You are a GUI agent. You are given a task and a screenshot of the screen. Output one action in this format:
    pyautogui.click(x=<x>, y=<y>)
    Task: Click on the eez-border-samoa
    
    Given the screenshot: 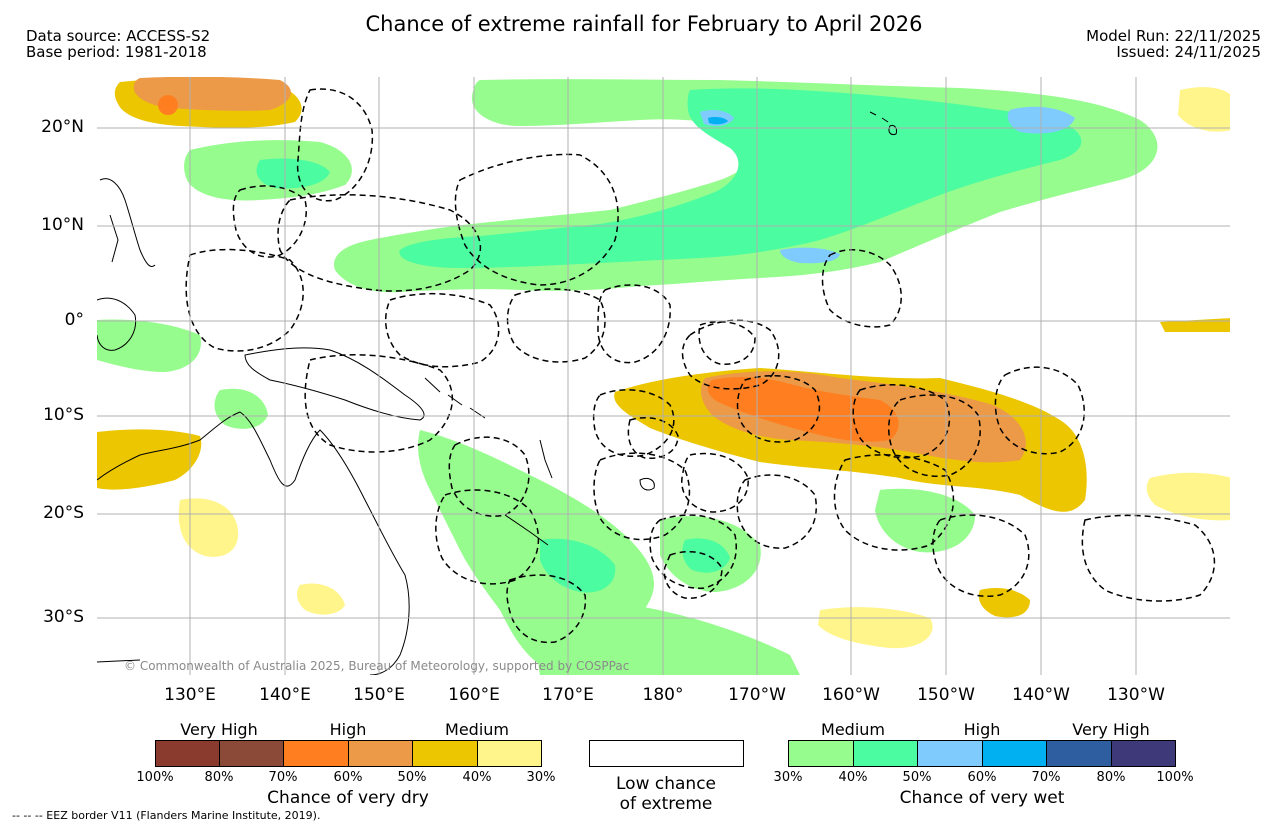 What is the action you would take?
    pyautogui.click(x=715, y=482)
    